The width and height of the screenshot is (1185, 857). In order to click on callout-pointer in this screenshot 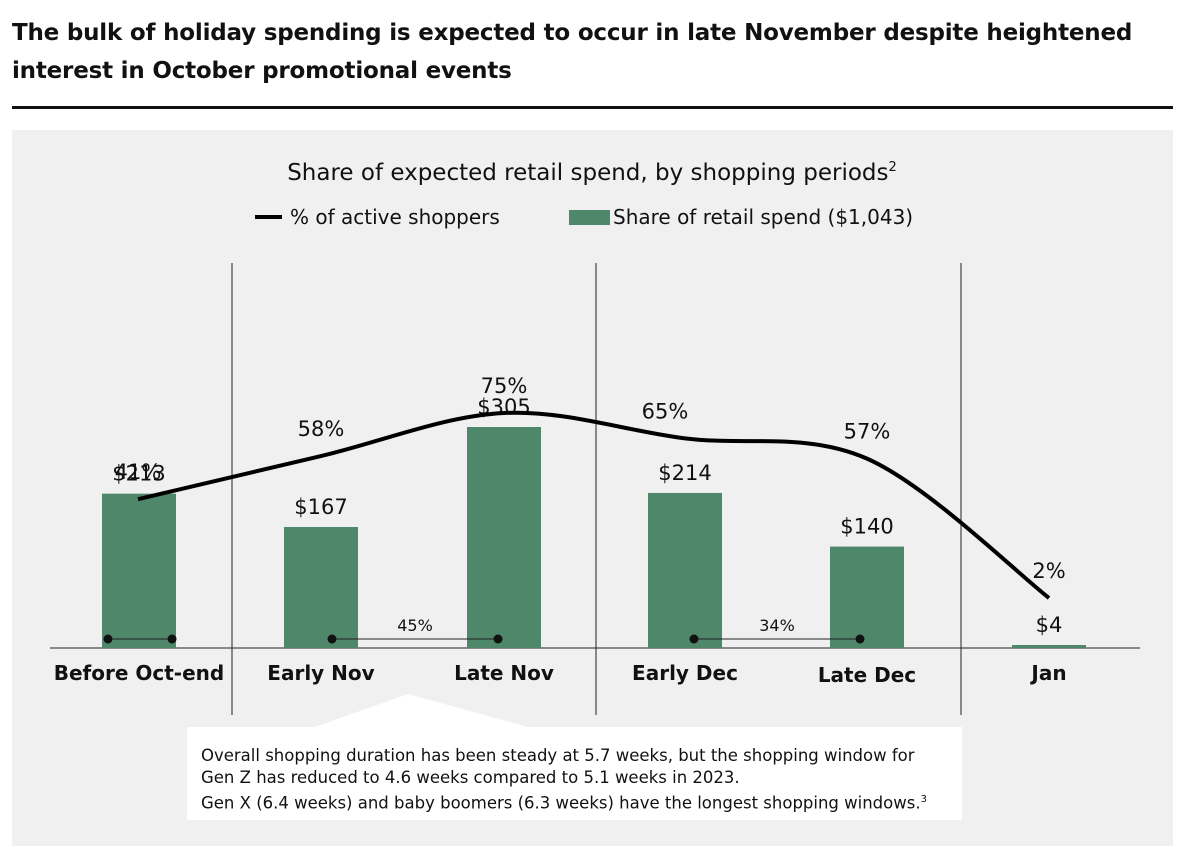, I will do `click(422, 711)`.